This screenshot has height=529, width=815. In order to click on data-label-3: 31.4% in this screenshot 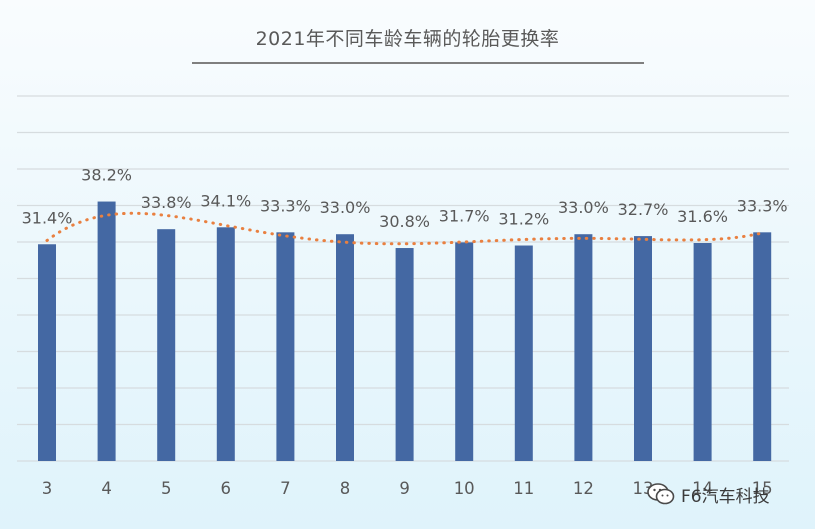, I will do `click(47, 217)`.